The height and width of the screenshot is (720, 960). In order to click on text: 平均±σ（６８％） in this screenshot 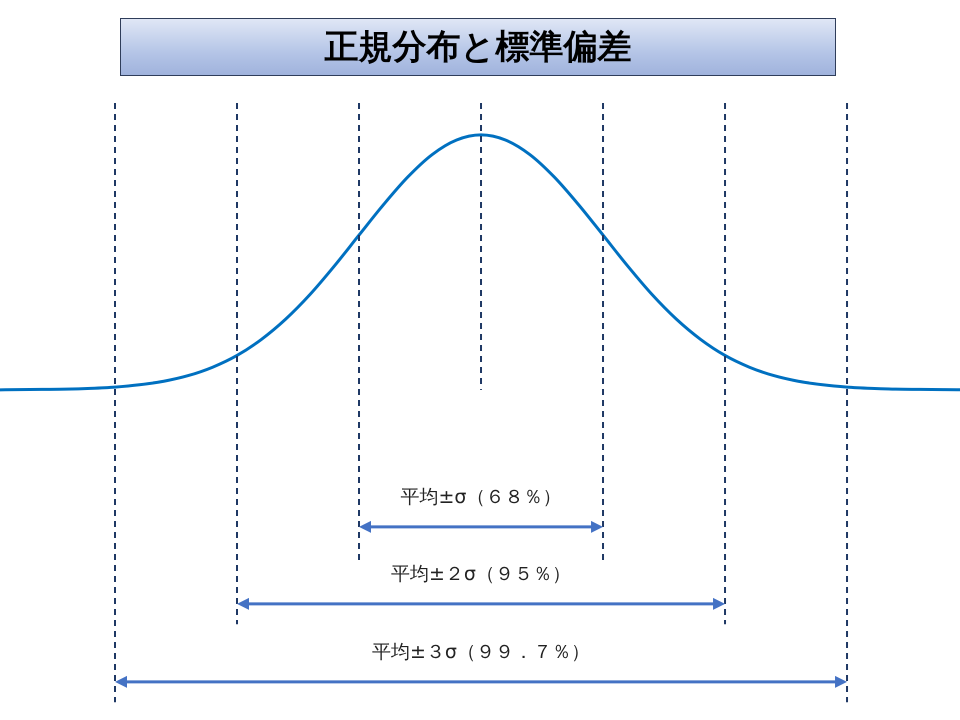, I will do `click(481, 497)`.